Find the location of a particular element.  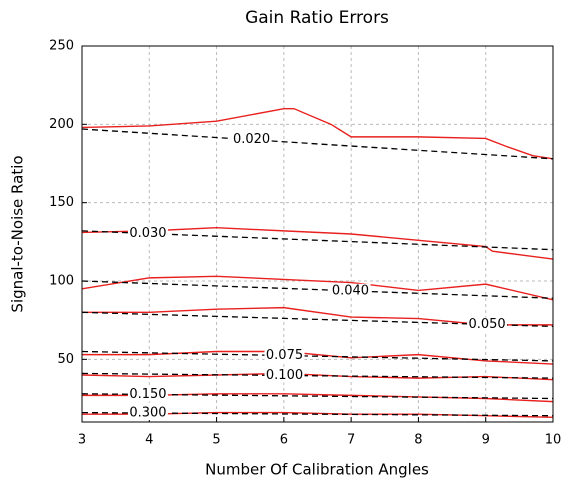

x-tick-label: 9 is located at coordinates (486, 440).